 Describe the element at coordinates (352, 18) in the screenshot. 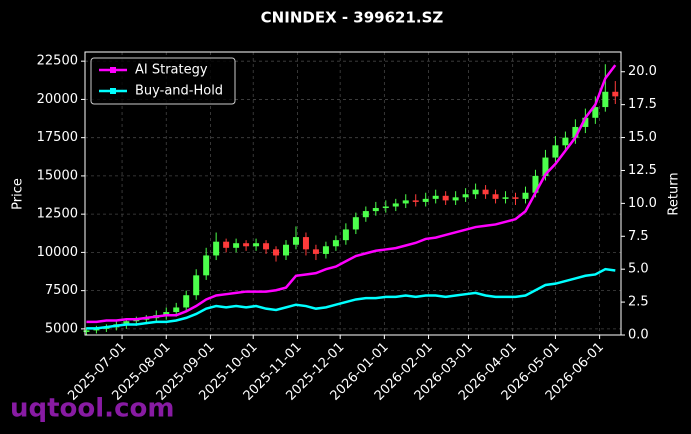

I see `chart-title: CNINDEX - 399621.SZ` at that location.